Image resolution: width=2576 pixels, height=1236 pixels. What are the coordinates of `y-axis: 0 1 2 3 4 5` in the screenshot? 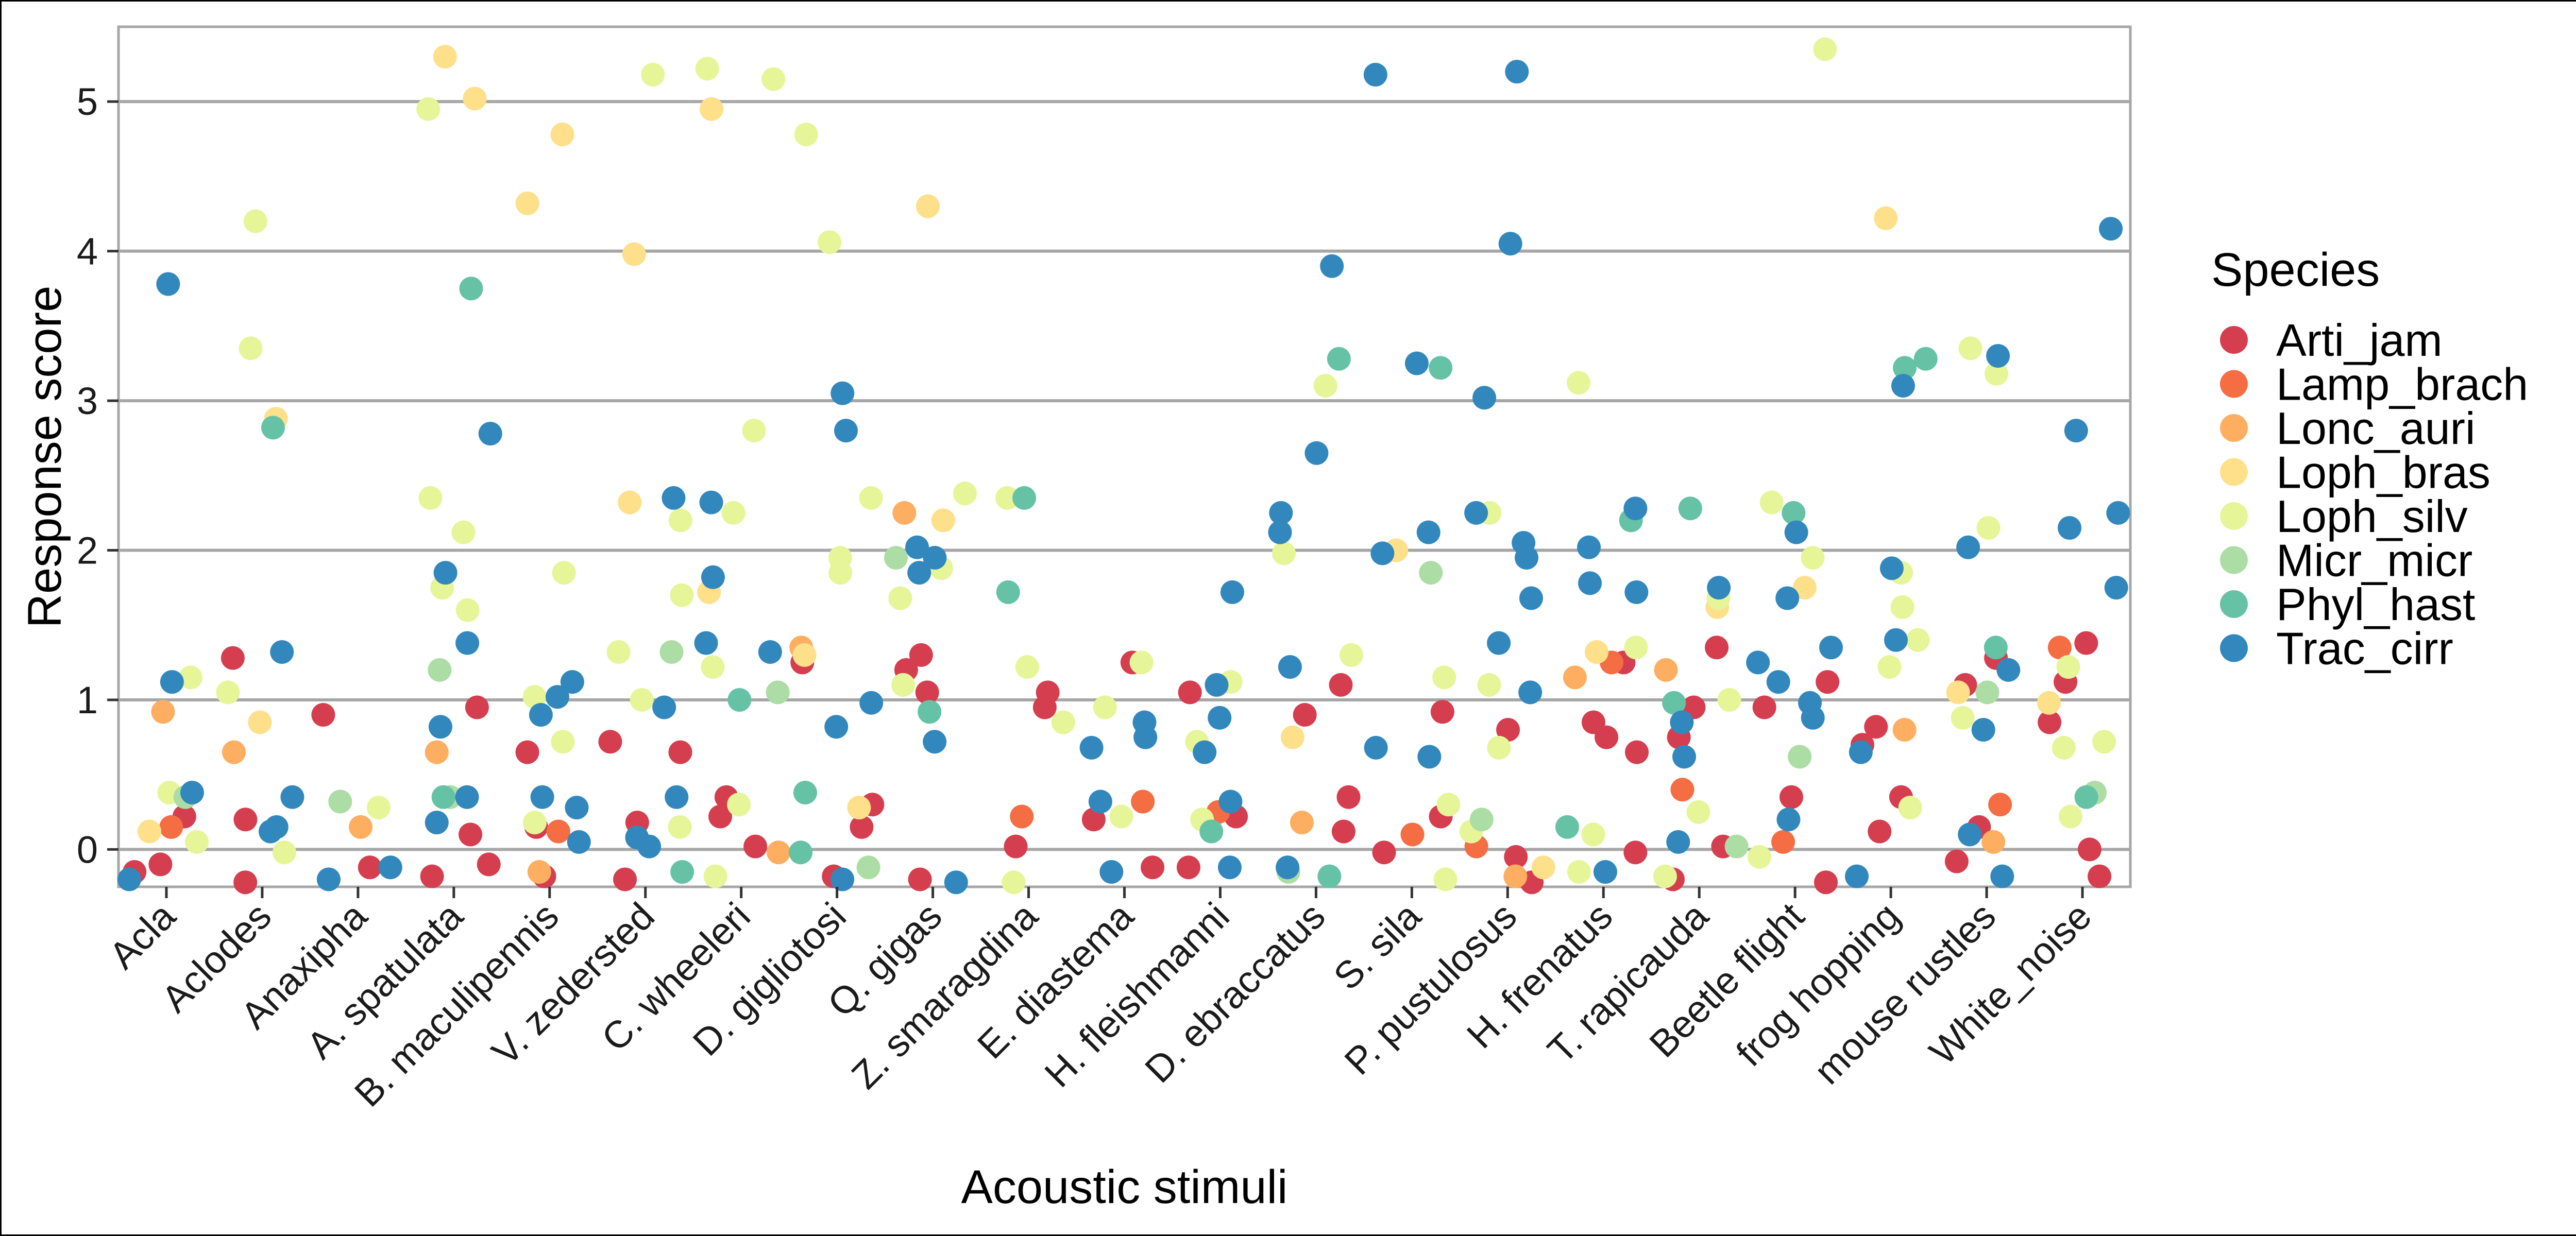 It's located at (97, 476).